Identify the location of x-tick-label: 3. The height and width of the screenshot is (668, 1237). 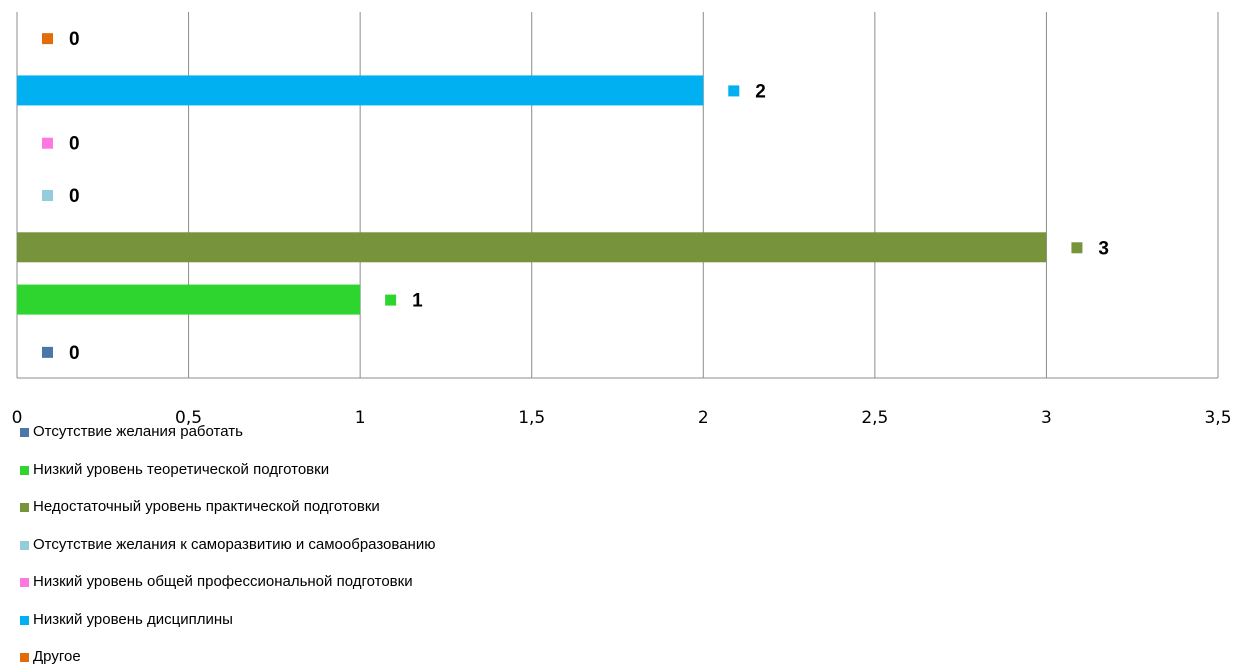
(1046, 418).